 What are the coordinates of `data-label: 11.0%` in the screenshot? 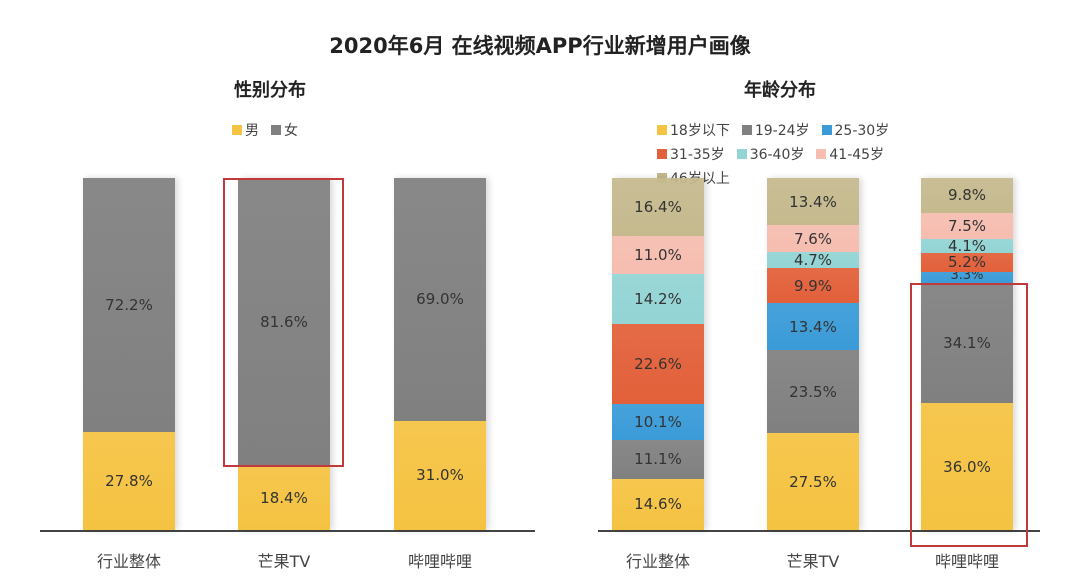 It's located at (658, 255).